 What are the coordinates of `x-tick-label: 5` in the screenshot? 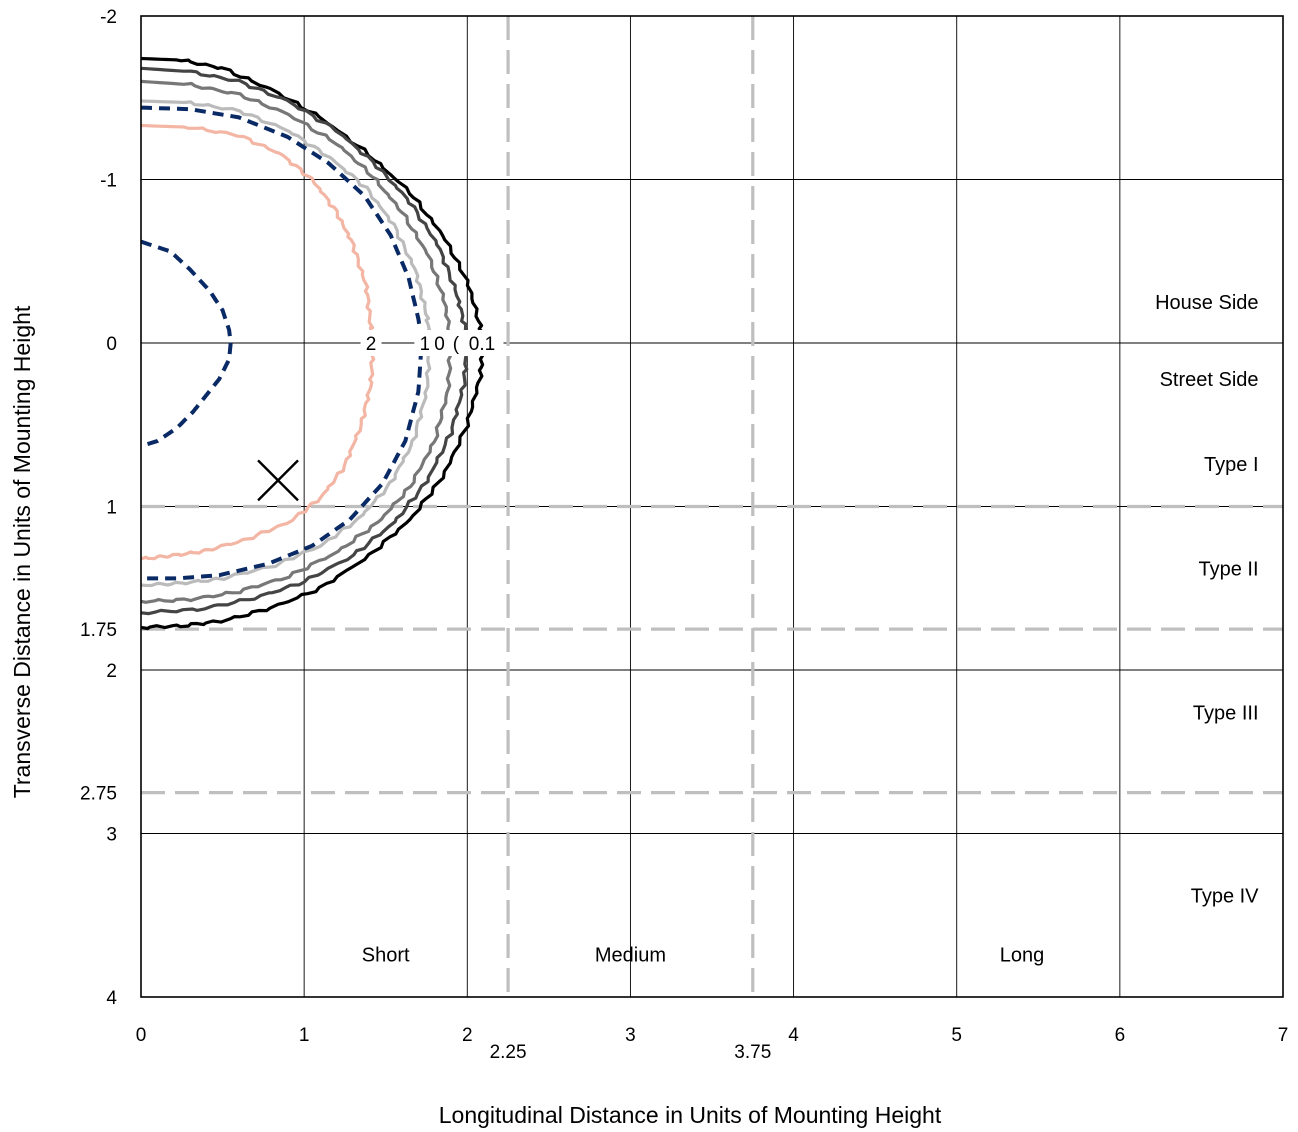 It's located at (956, 1035).